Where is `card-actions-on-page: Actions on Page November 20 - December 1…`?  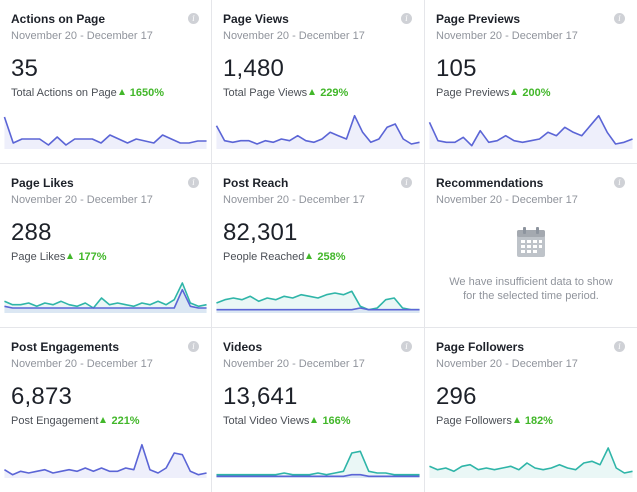 card-actions-on-page: Actions on Page November 20 - December 1… is located at coordinates (106, 82).